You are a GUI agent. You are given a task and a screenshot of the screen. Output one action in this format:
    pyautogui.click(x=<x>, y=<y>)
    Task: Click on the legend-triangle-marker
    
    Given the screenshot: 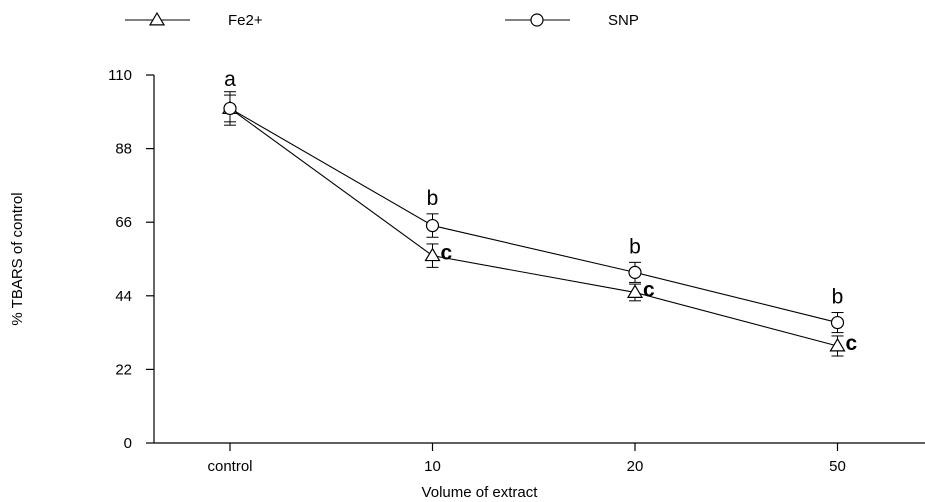 What is the action you would take?
    pyautogui.click(x=157, y=18)
    